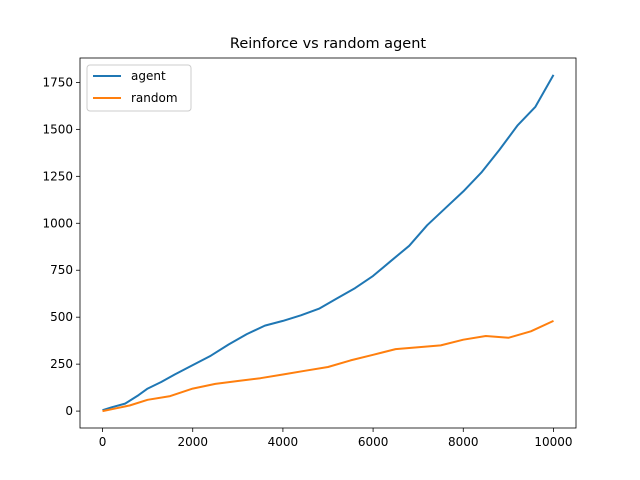  Describe the element at coordinates (283, 442) in the screenshot. I see `x-tick-label: 4000` at that location.